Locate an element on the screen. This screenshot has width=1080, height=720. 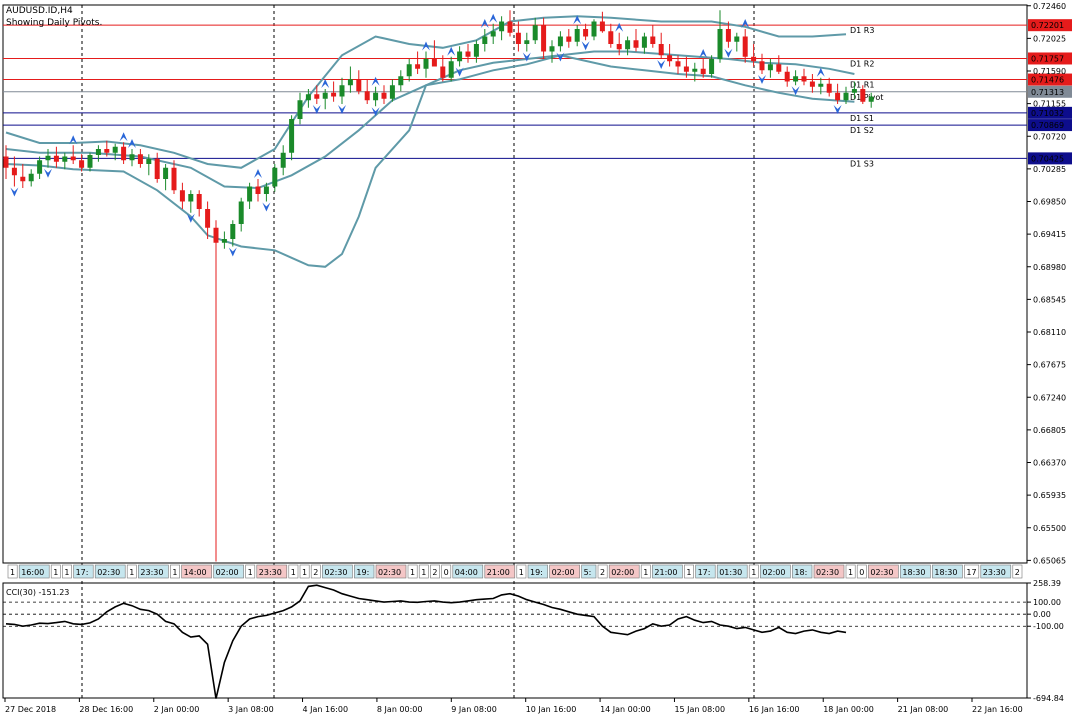
y-tick-label-6: 0.69850 is located at coordinates (1049, 202).